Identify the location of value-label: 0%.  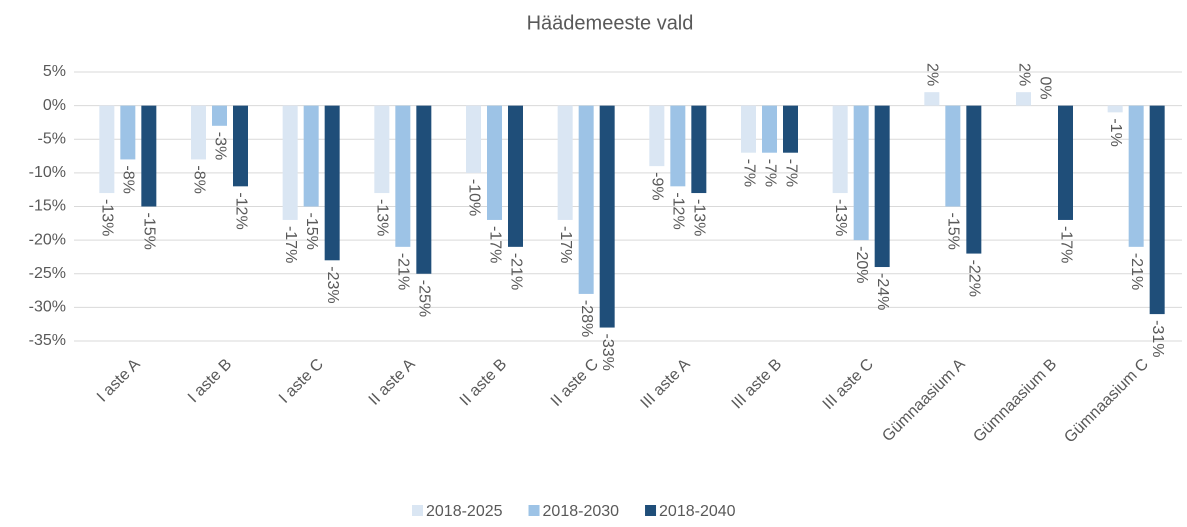
(1044, 88).